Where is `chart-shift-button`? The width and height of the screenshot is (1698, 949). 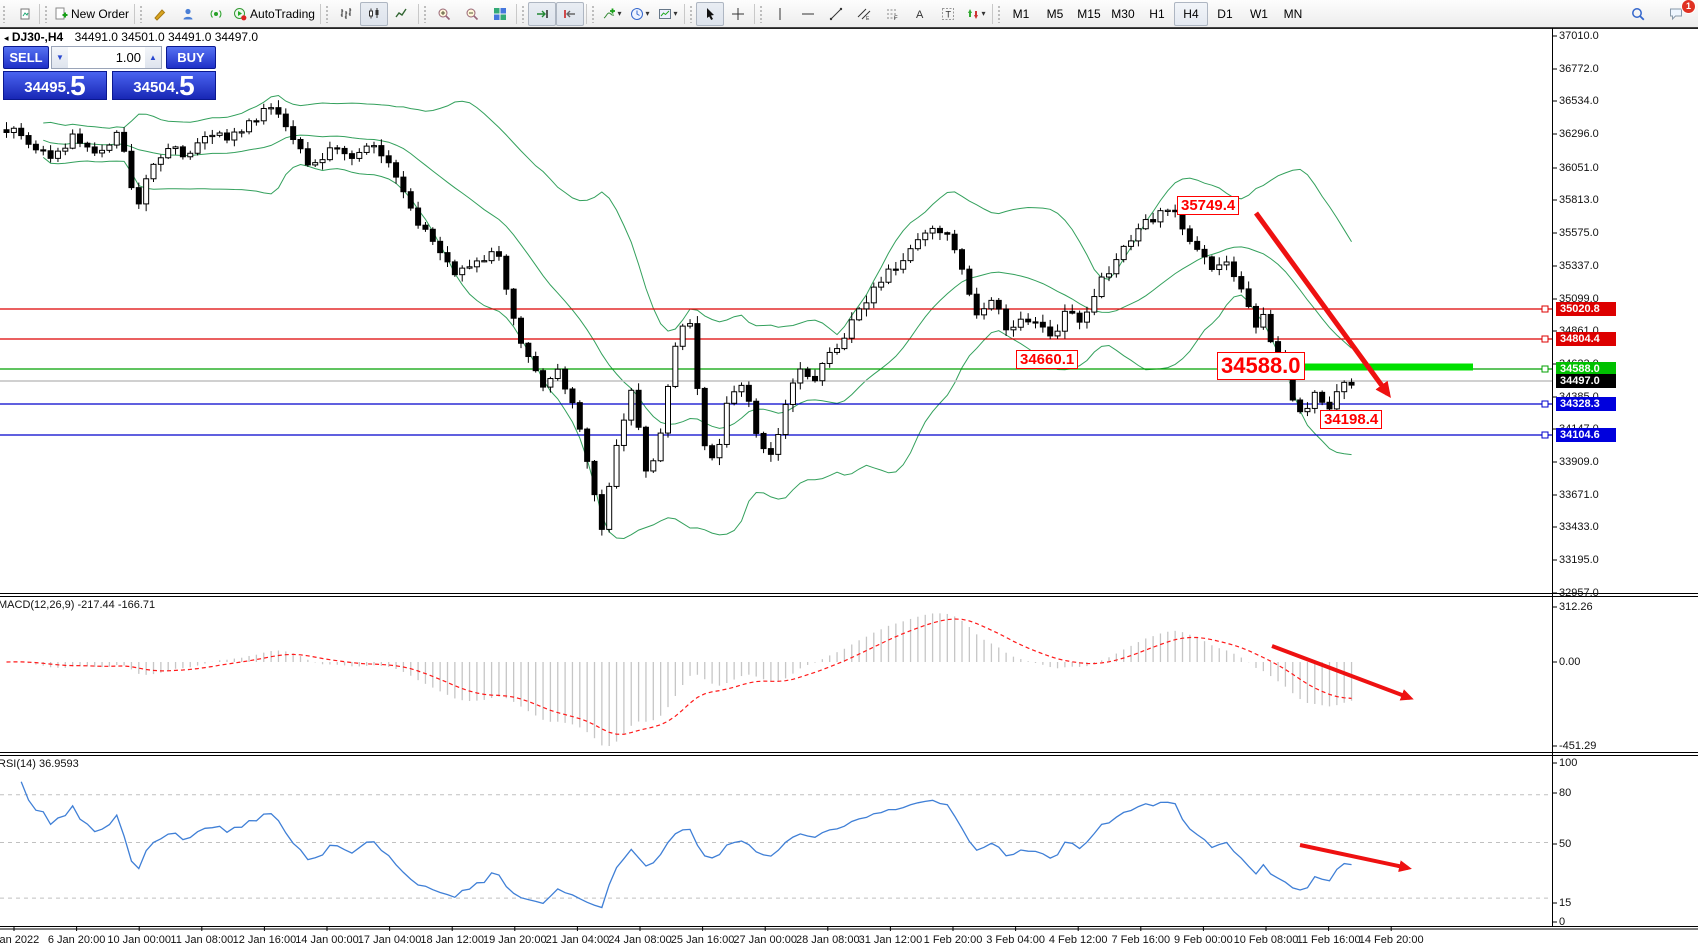
chart-shift-button is located at coordinates (569, 13).